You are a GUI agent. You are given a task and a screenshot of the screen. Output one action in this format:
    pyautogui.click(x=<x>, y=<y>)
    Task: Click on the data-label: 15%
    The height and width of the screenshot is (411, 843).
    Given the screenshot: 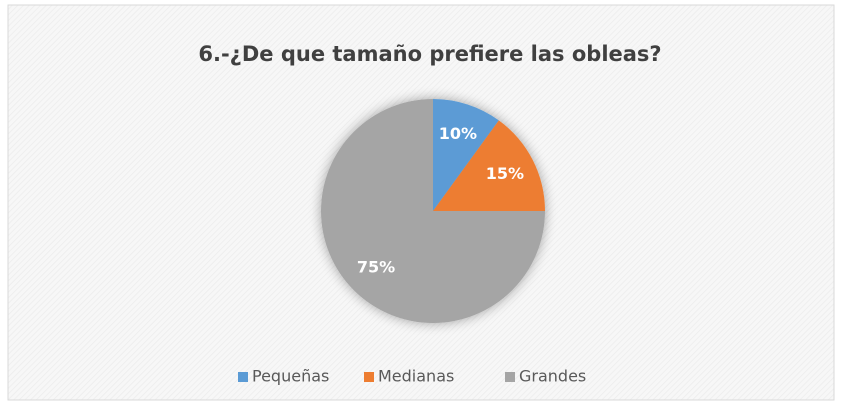 What is the action you would take?
    pyautogui.click(x=505, y=173)
    